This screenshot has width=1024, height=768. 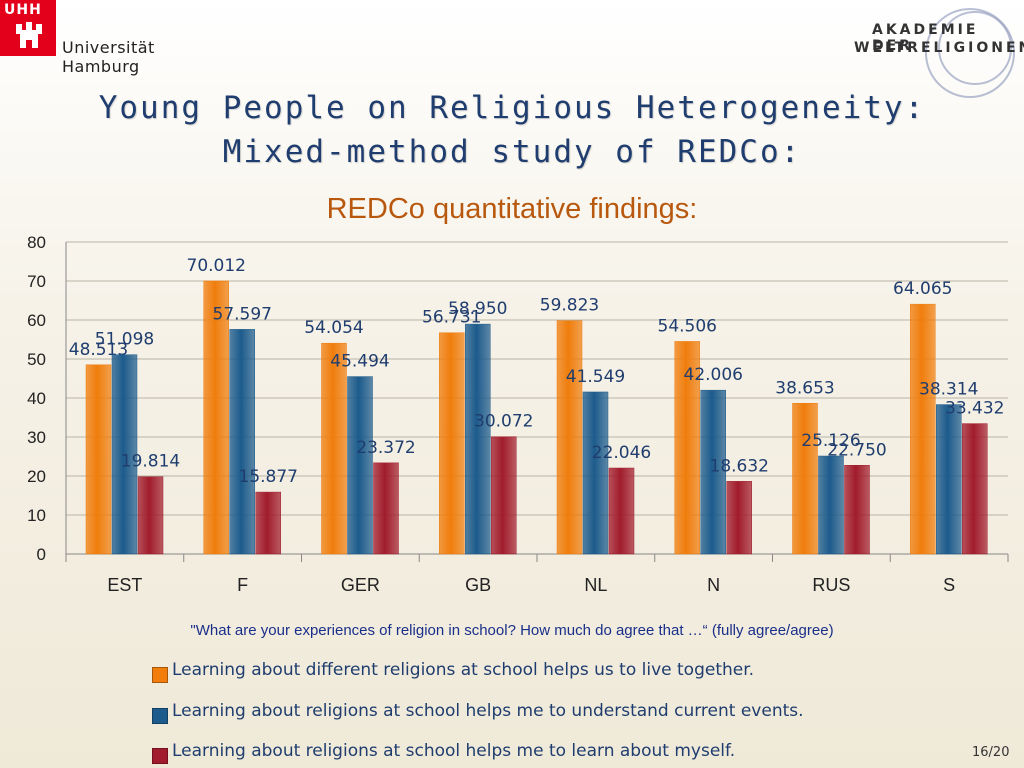 I want to click on castle-icon, so click(x=29, y=35).